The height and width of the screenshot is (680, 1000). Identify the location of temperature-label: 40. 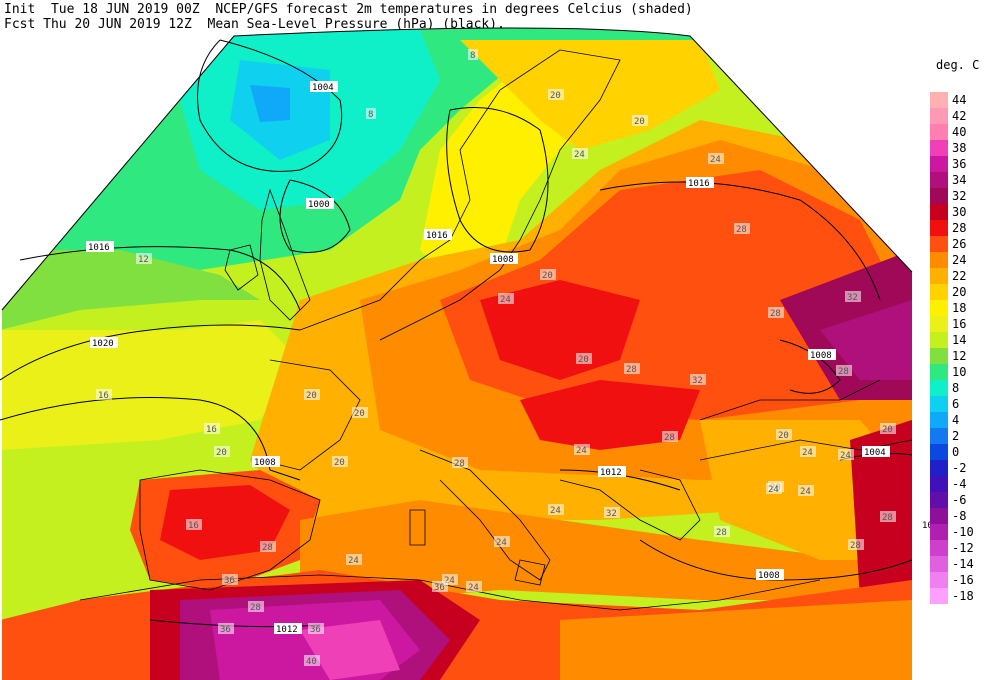
(311, 662).